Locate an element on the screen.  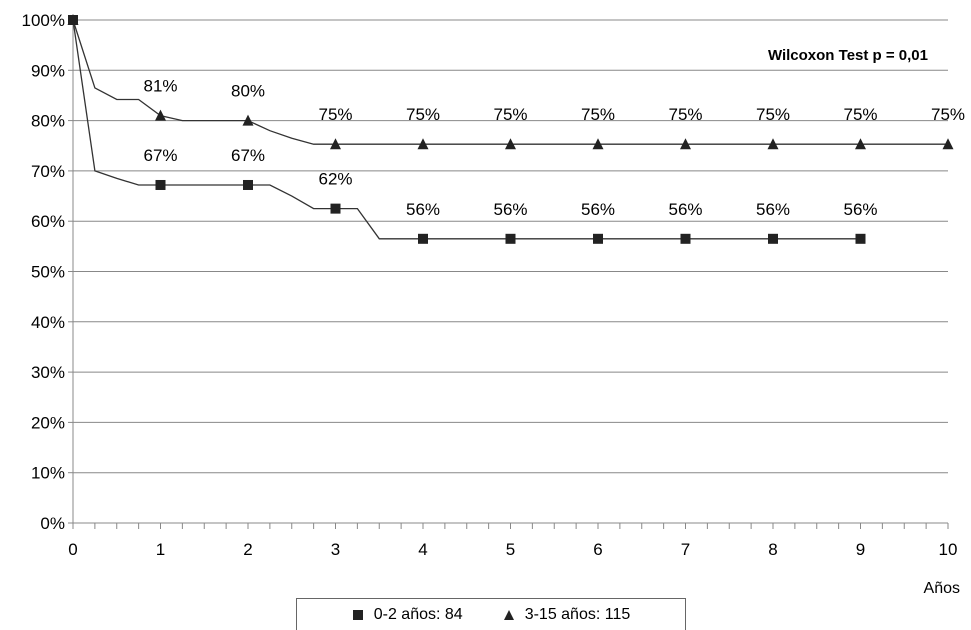
x-tick-label: 2 is located at coordinates (247, 549).